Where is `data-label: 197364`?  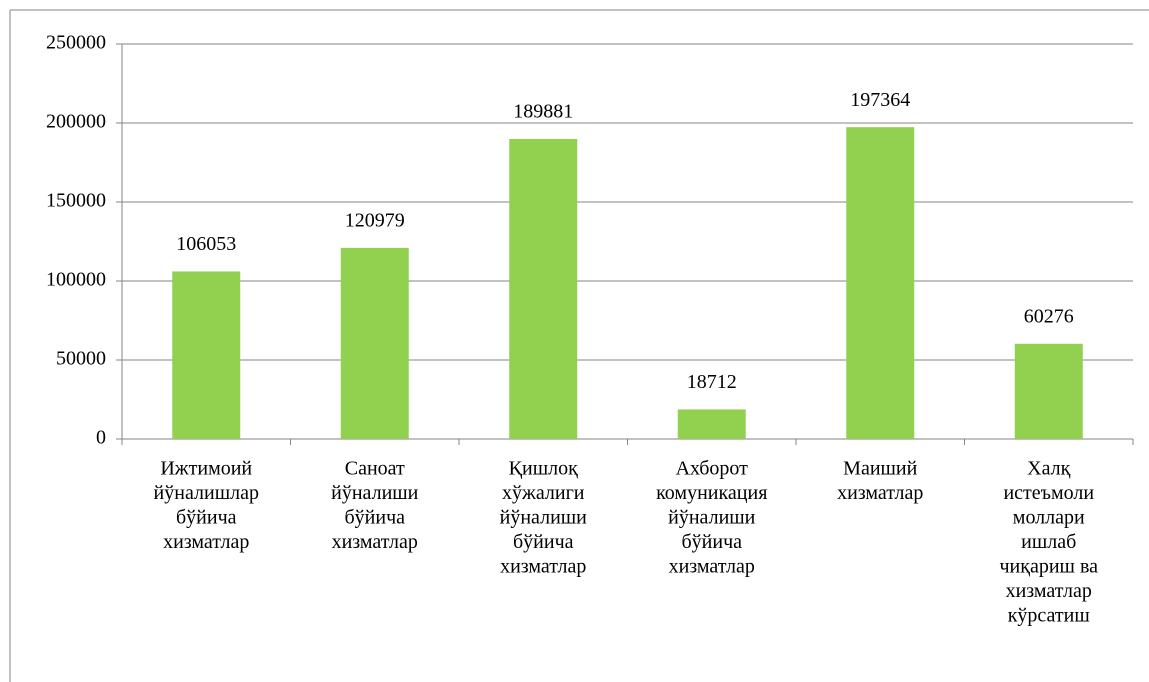
data-label: 197364 is located at coordinates (880, 100).